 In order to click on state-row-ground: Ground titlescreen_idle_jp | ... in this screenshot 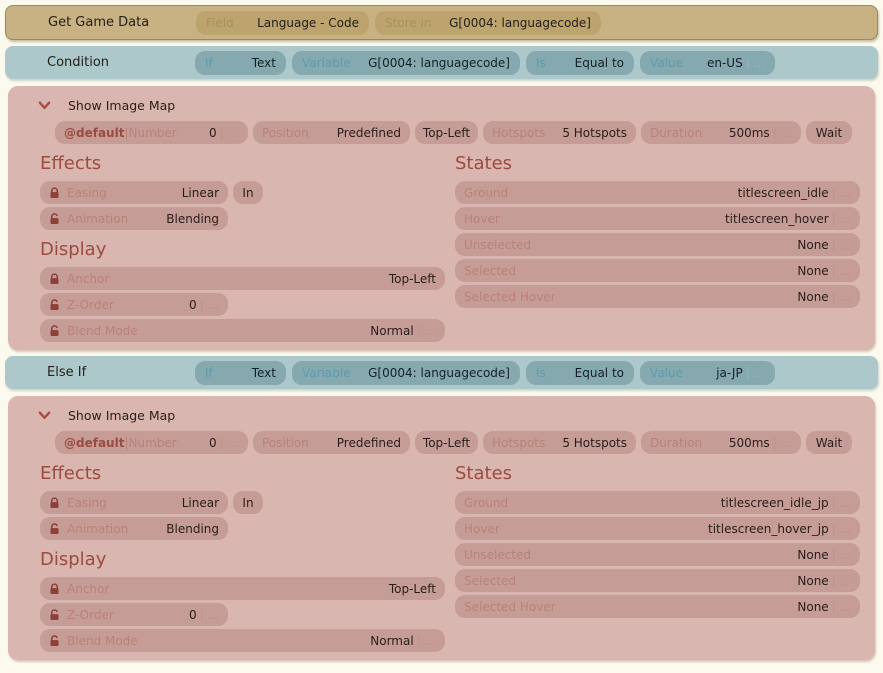, I will do `click(657, 502)`.